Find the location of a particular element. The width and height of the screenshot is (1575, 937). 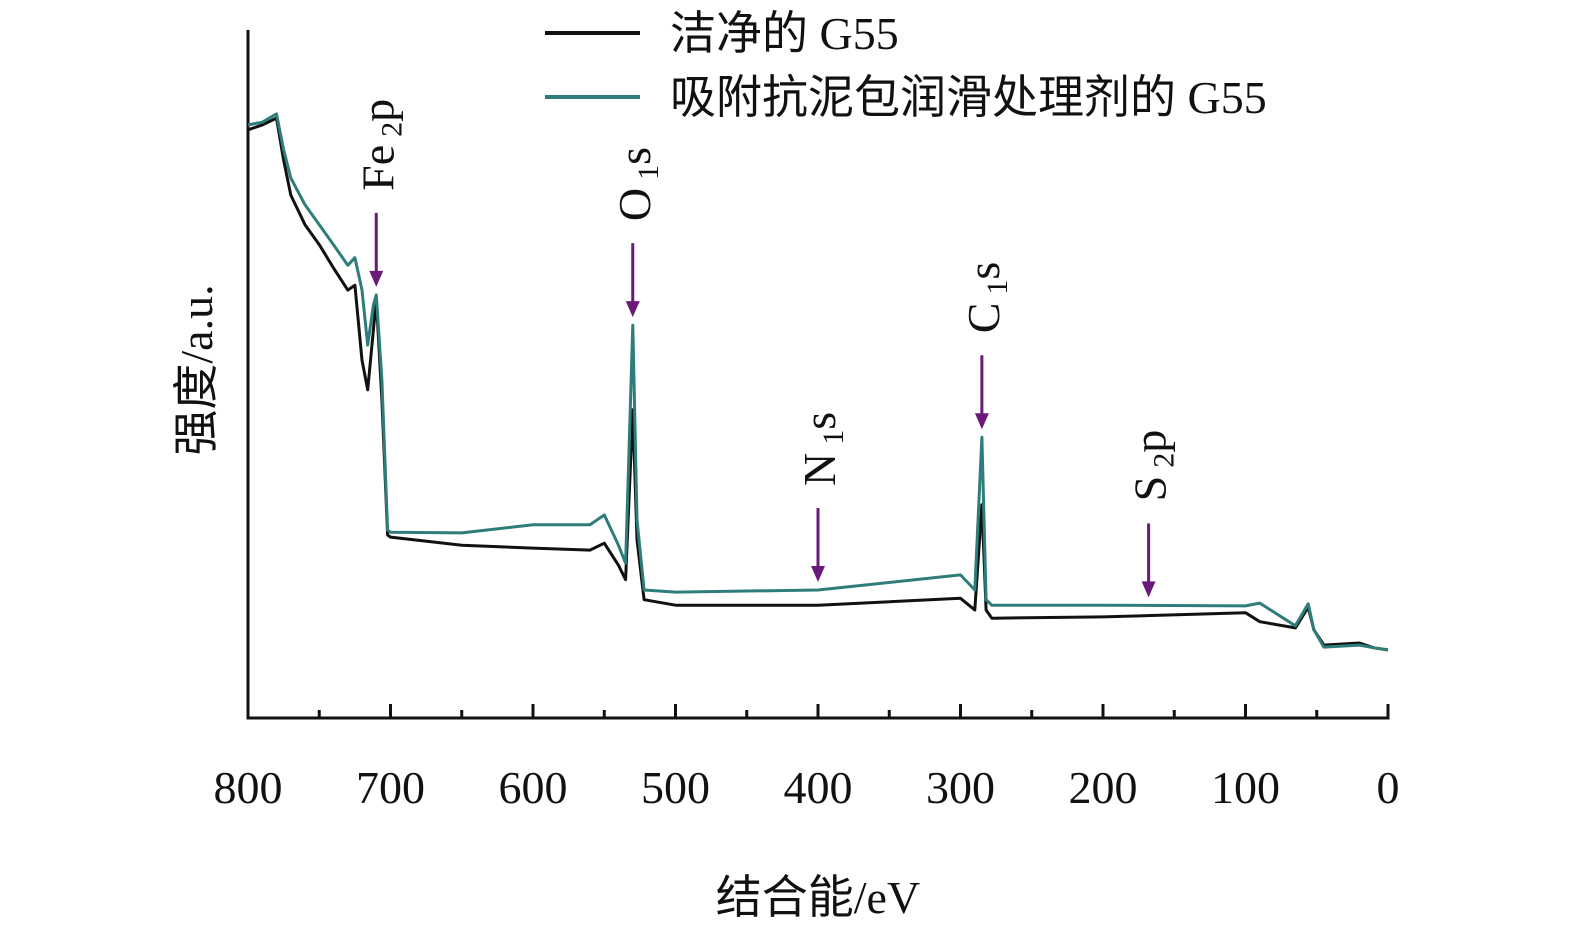

x-tick-label: 700 is located at coordinates (390, 787).